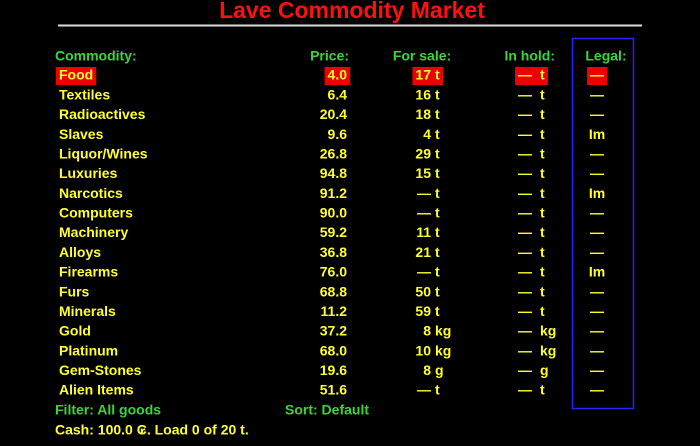  What do you see at coordinates (423, 311) in the screenshot?
I see `cell-sale: 59` at bounding box center [423, 311].